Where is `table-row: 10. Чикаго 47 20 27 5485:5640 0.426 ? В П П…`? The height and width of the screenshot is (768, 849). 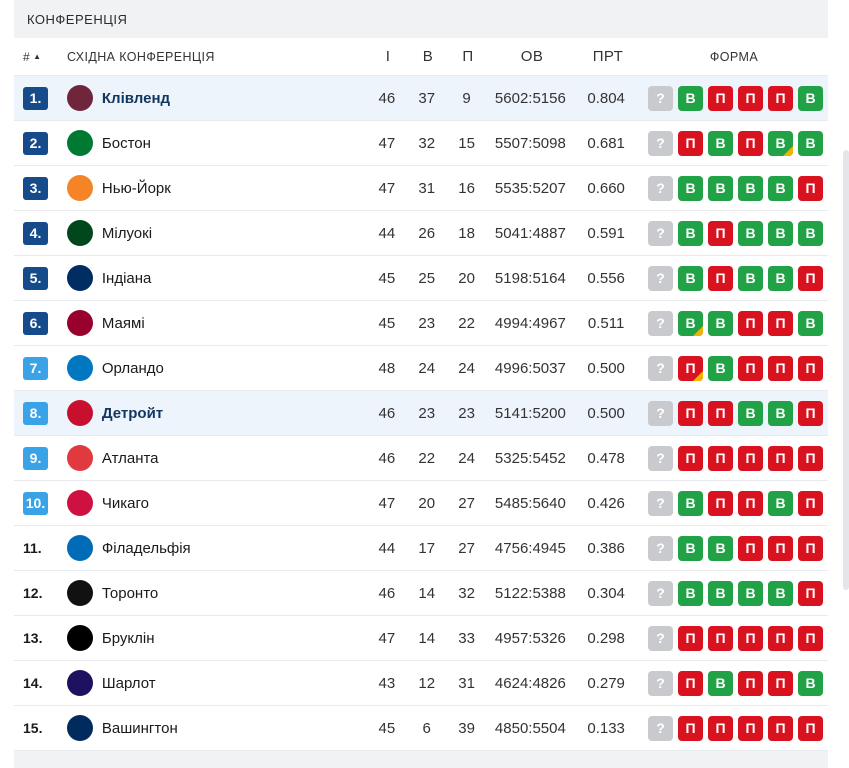
table-row: 10. Чикаго 47 20 27 5485:5640 0.426 ? В П П… is located at coordinates (421, 503).